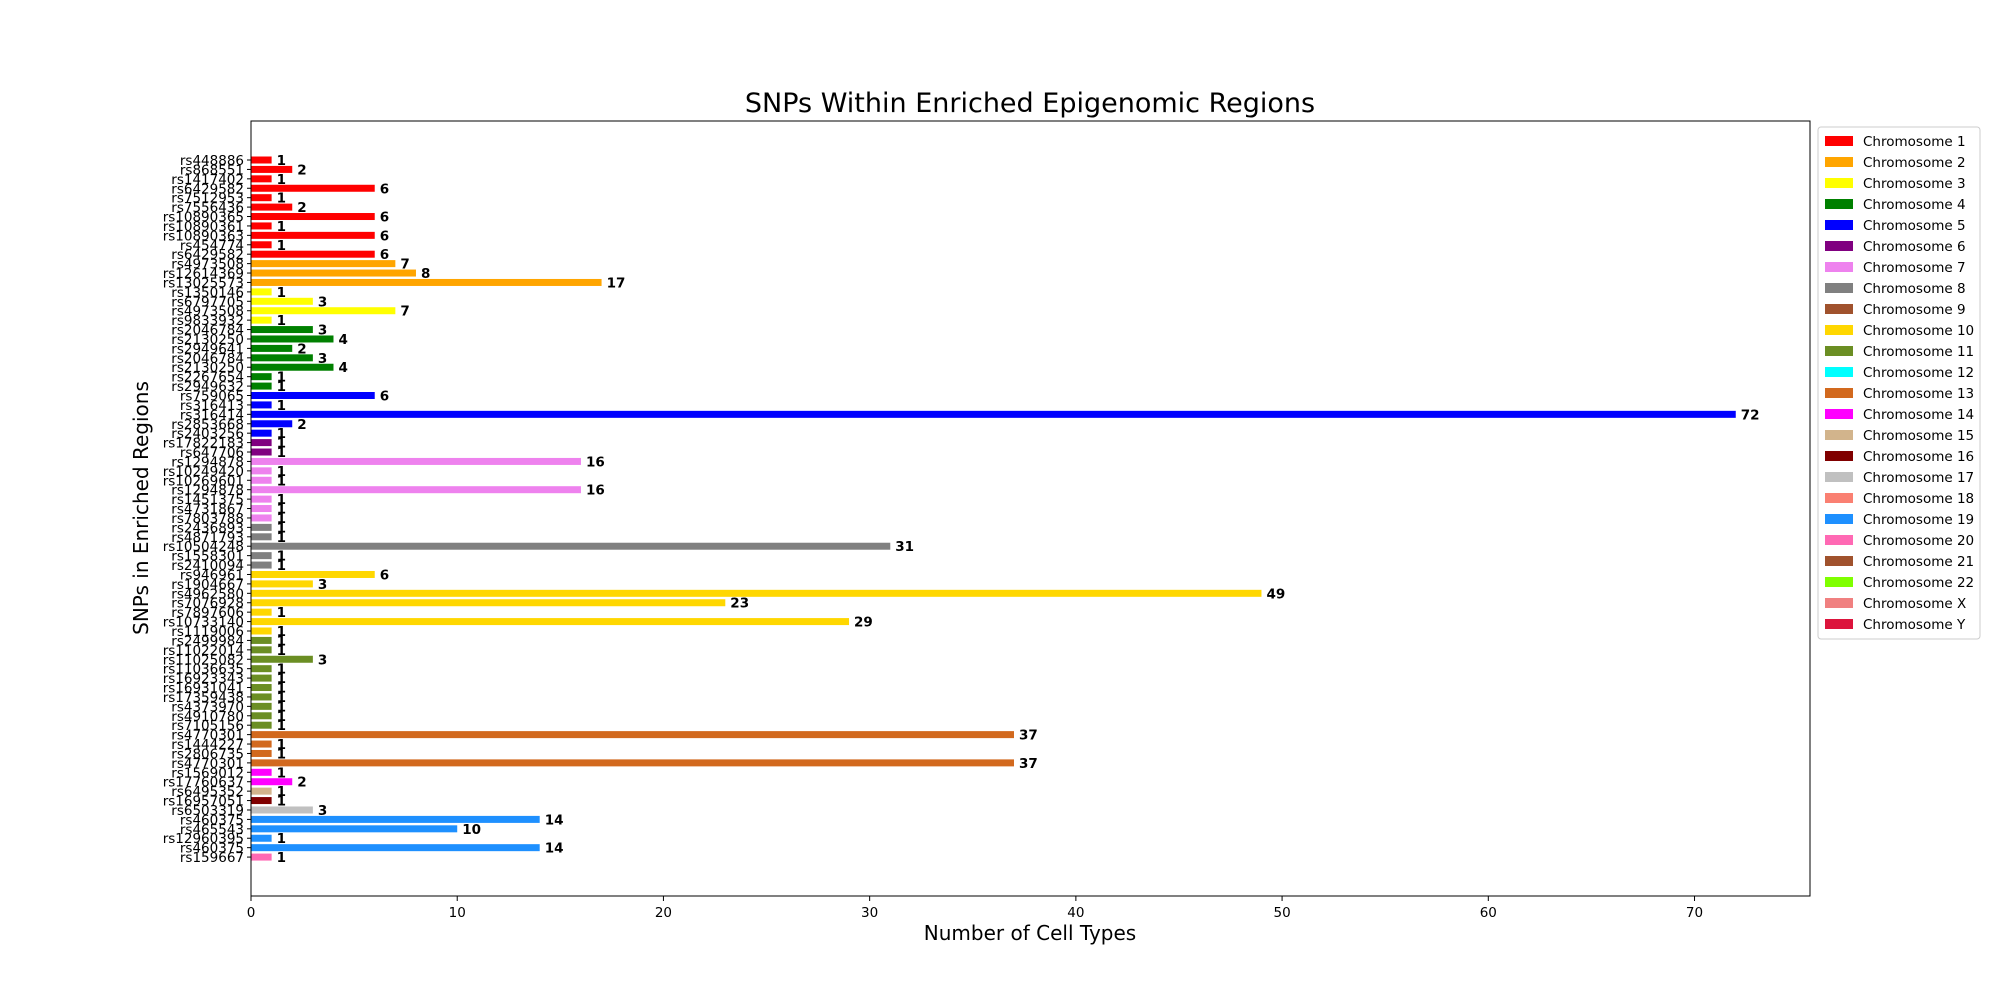 The width and height of the screenshot is (2000, 1000). Describe the element at coordinates (207, 519) in the screenshot. I see `y-tick-label: rs7803788` at that location.